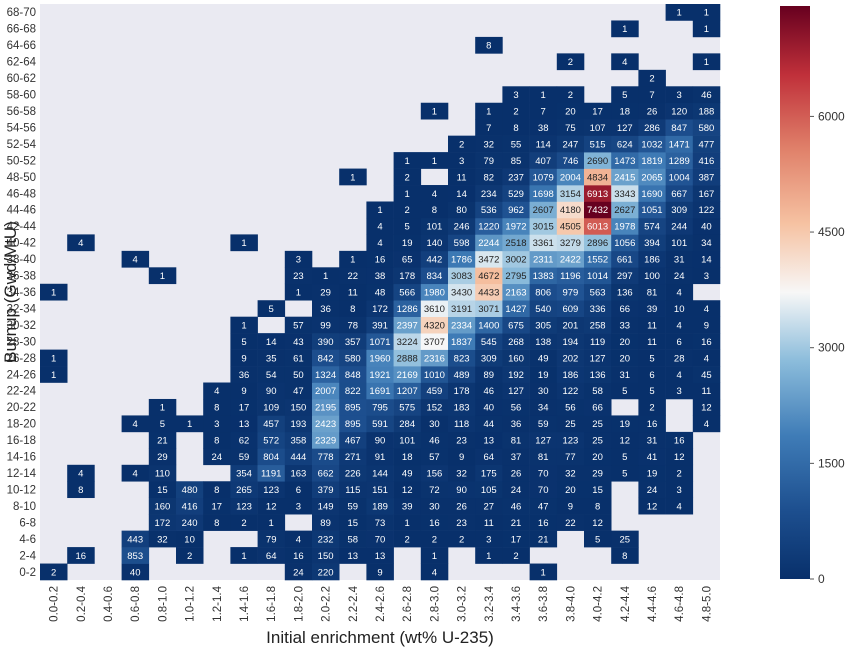  I want to click on cell-value-label: 9, so click(570, 506).